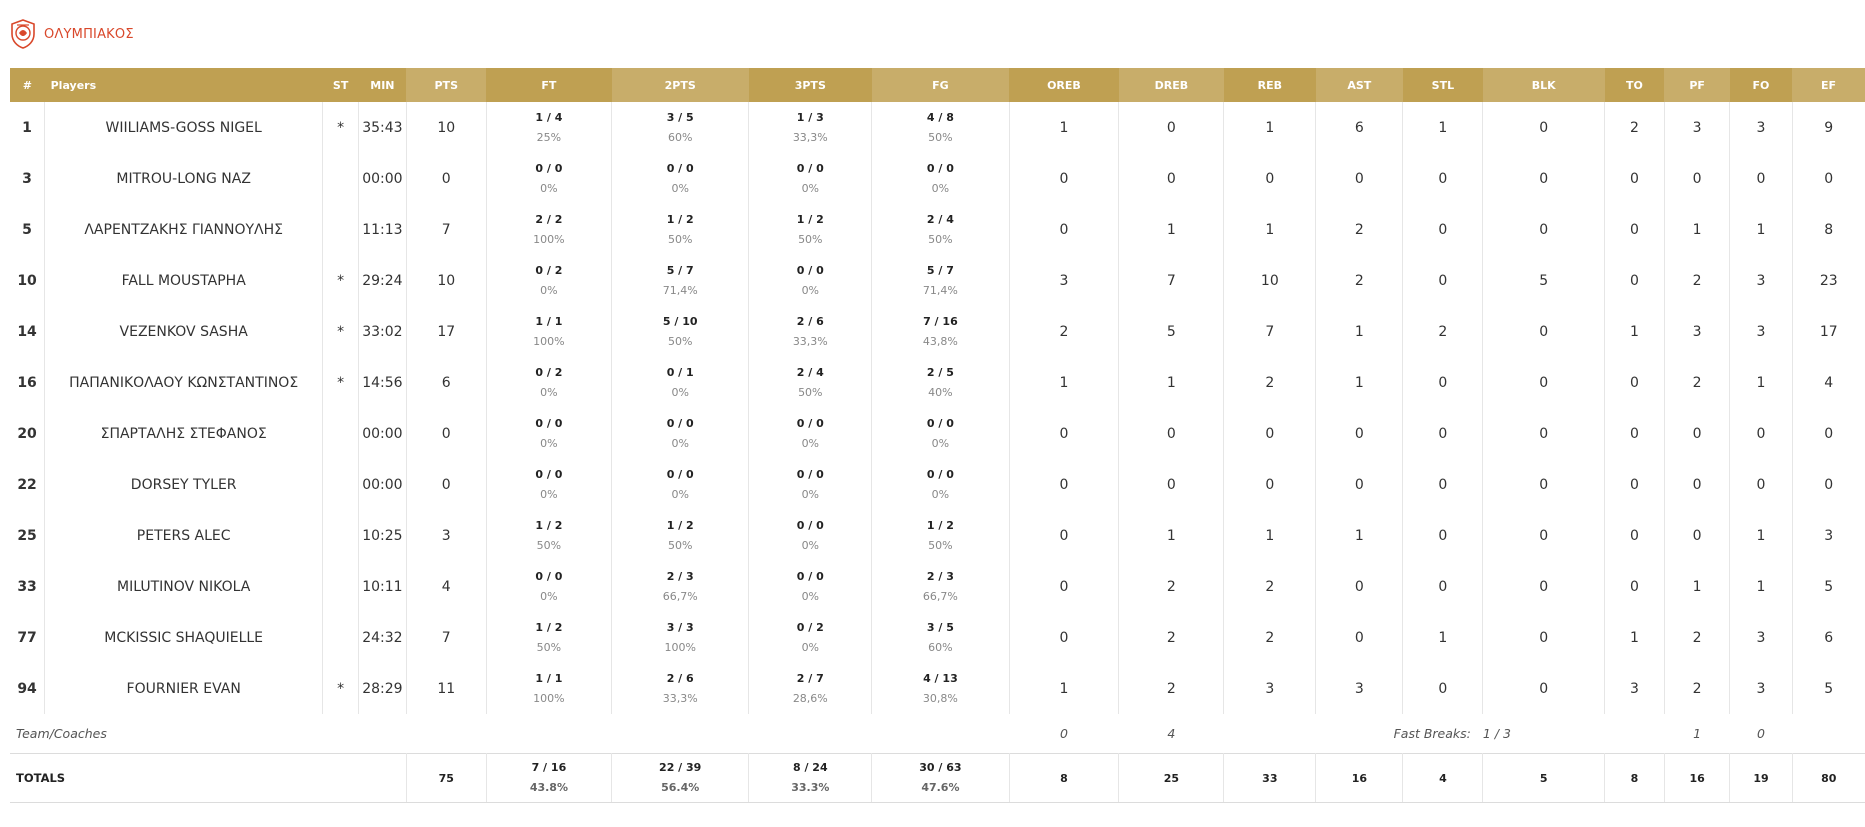  I want to click on player-name: FALL MOUSTAPHA, so click(184, 280).